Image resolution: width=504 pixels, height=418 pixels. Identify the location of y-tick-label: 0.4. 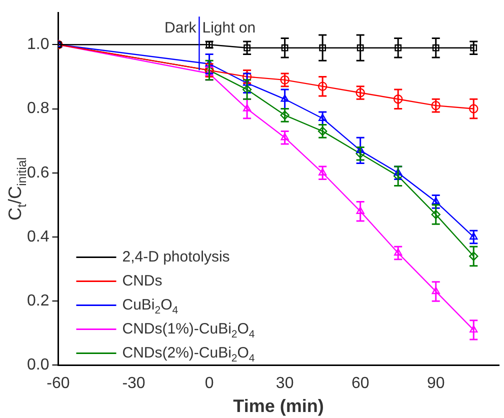
(38, 237).